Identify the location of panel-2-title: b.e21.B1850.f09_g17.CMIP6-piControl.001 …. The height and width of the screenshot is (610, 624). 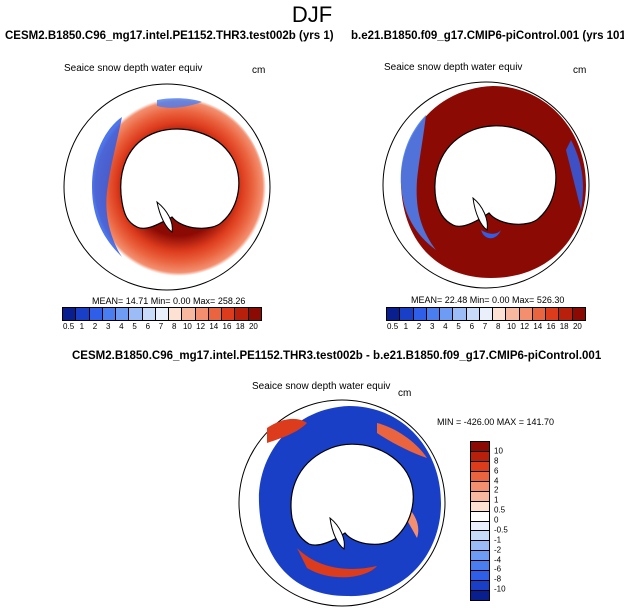
(487, 36).